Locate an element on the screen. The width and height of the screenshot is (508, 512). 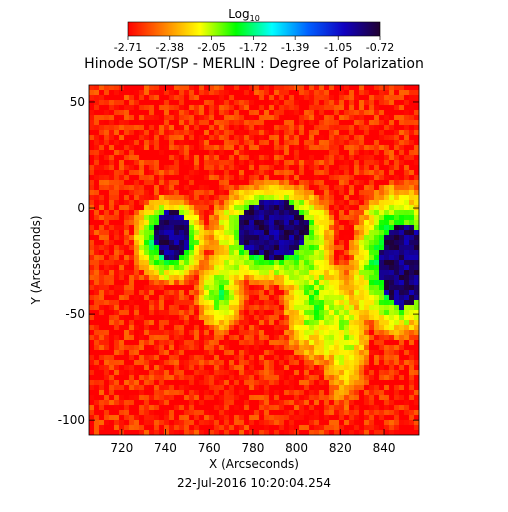
colorbar-tick-label: -0.72 is located at coordinates (380, 47).